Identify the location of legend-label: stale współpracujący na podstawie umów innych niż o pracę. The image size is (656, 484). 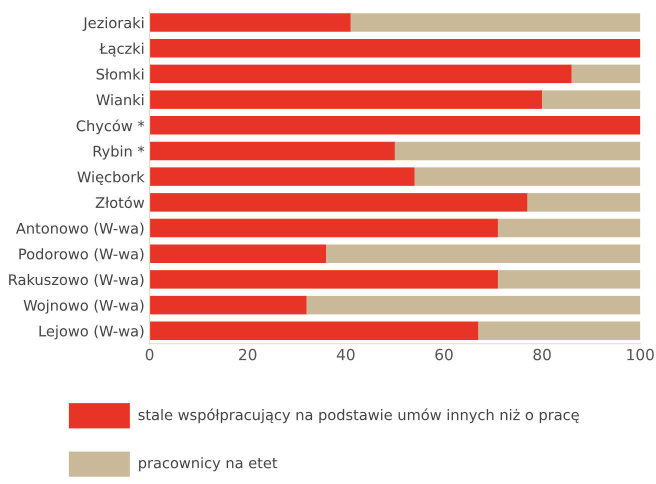
(358, 416).